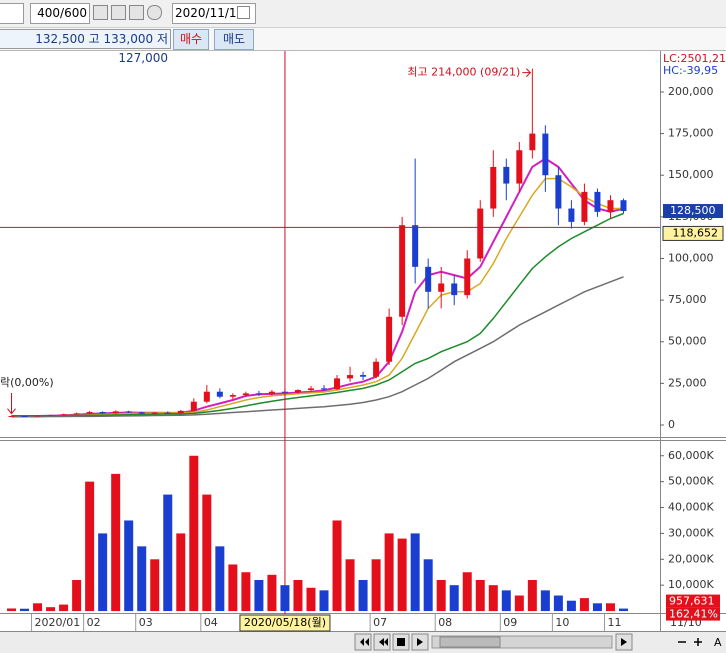  What do you see at coordinates (445, 622) in the screenshot?
I see `x-tick-label: 08` at bounding box center [445, 622].